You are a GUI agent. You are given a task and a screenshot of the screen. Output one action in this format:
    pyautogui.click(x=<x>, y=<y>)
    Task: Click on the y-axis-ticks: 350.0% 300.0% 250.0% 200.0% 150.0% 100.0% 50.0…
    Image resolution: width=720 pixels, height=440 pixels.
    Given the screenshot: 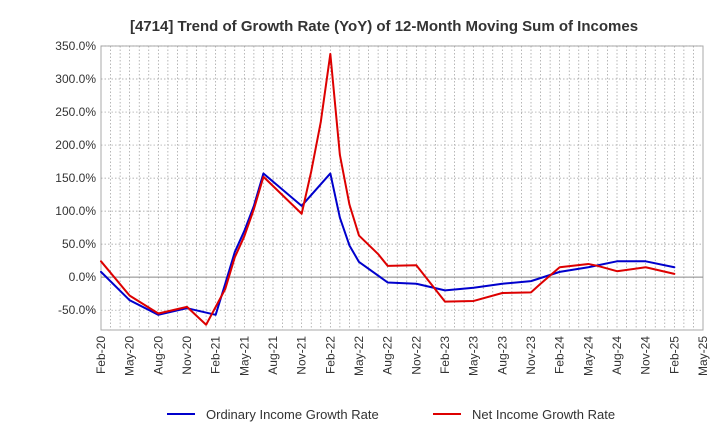 What is the action you would take?
    pyautogui.click(x=75, y=178)
    